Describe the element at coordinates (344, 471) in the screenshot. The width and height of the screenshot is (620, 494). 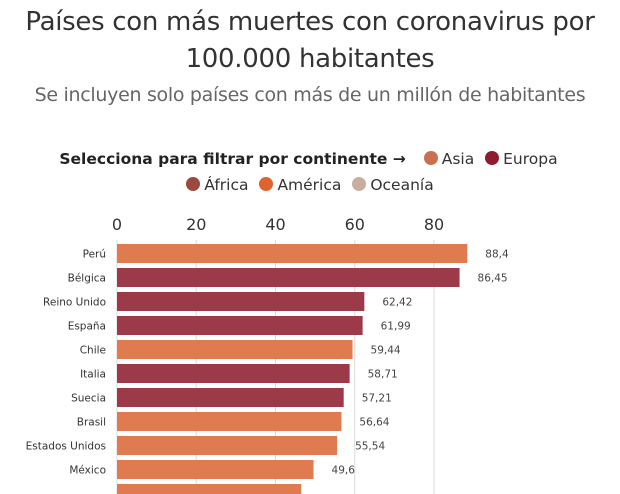
I see `value-label: 49,6` at that location.